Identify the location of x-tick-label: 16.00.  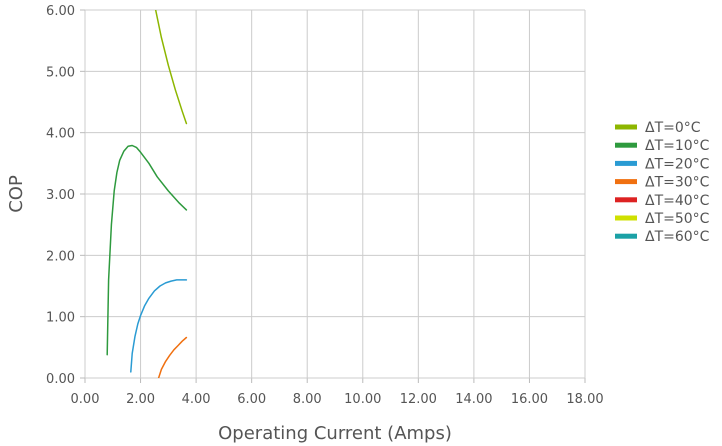
(529, 399).